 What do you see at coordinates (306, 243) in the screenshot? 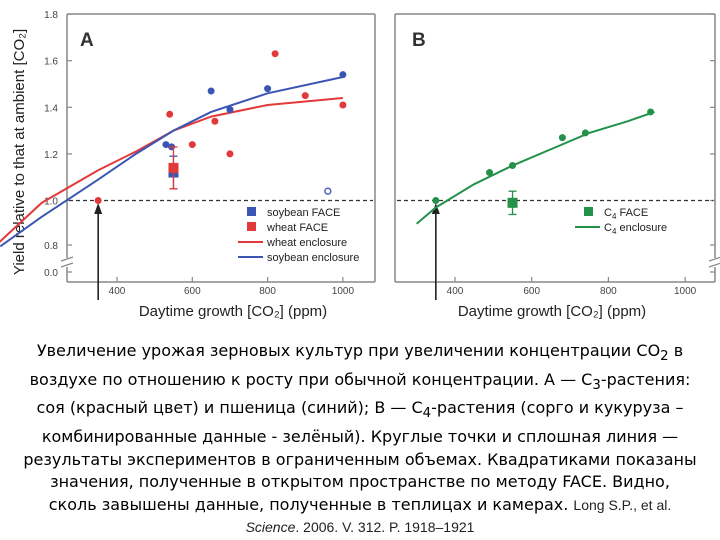
I see `legend-label: wheat enclosure` at bounding box center [306, 243].